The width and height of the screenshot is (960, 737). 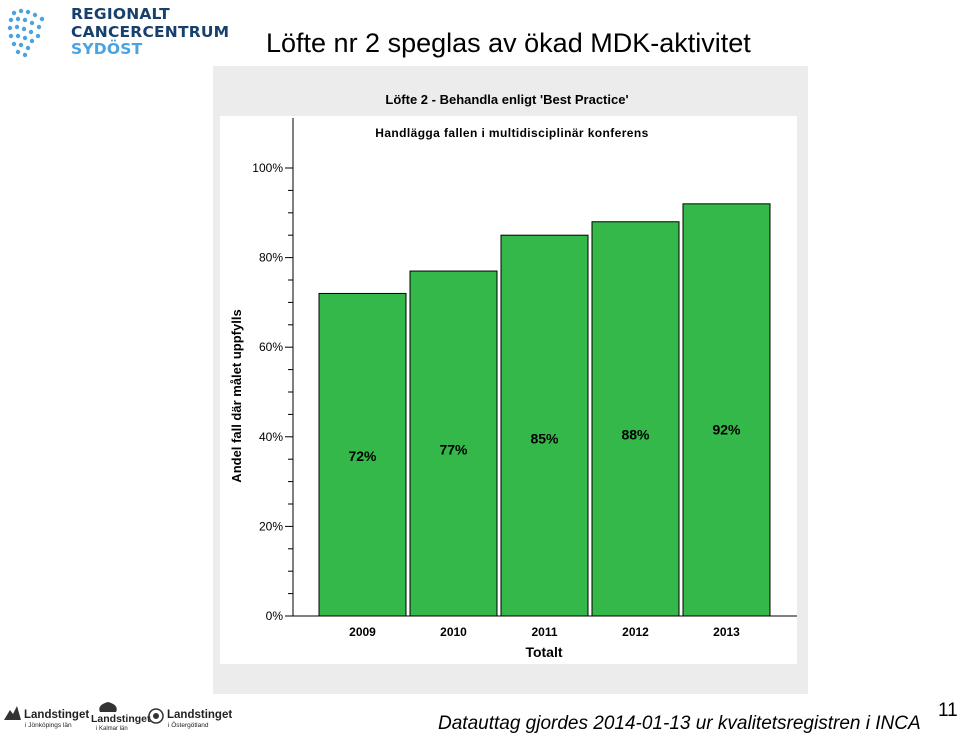 I want to click on slide-title: Löfte nr 2 speglas av ökad MDK-aktivitet, so click(x=508, y=43).